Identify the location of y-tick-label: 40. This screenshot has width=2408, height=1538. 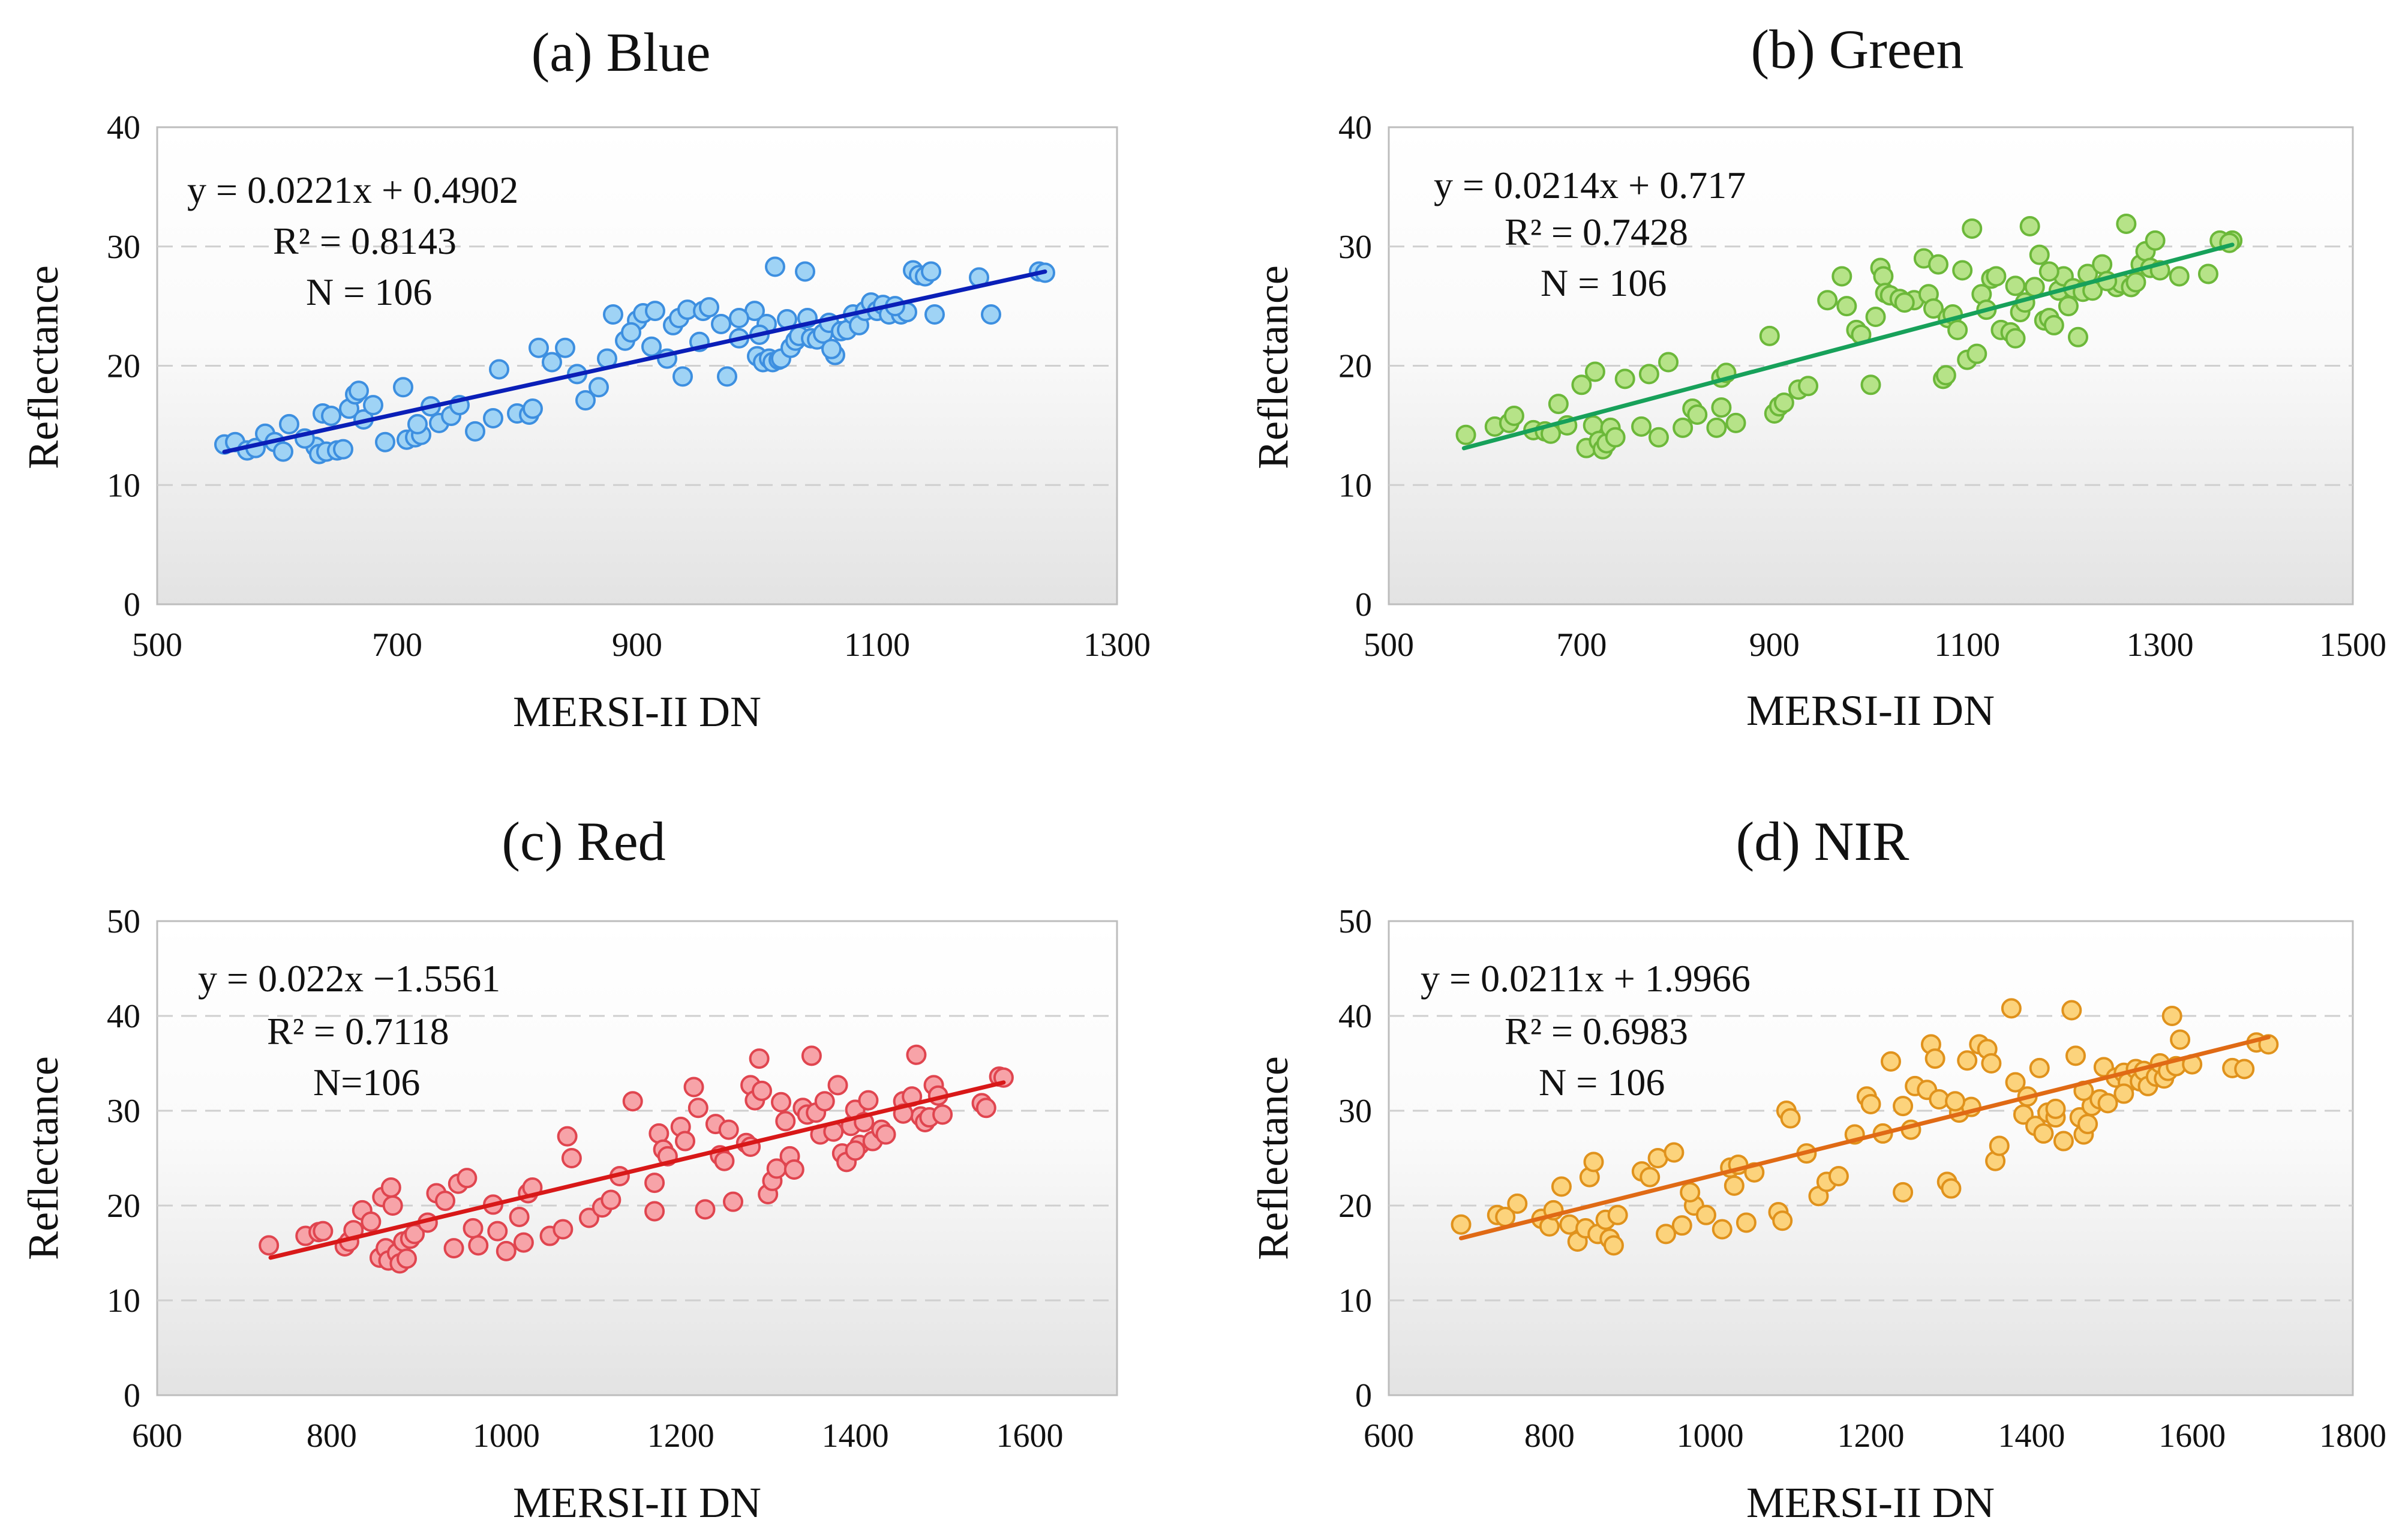
(1355, 1017).